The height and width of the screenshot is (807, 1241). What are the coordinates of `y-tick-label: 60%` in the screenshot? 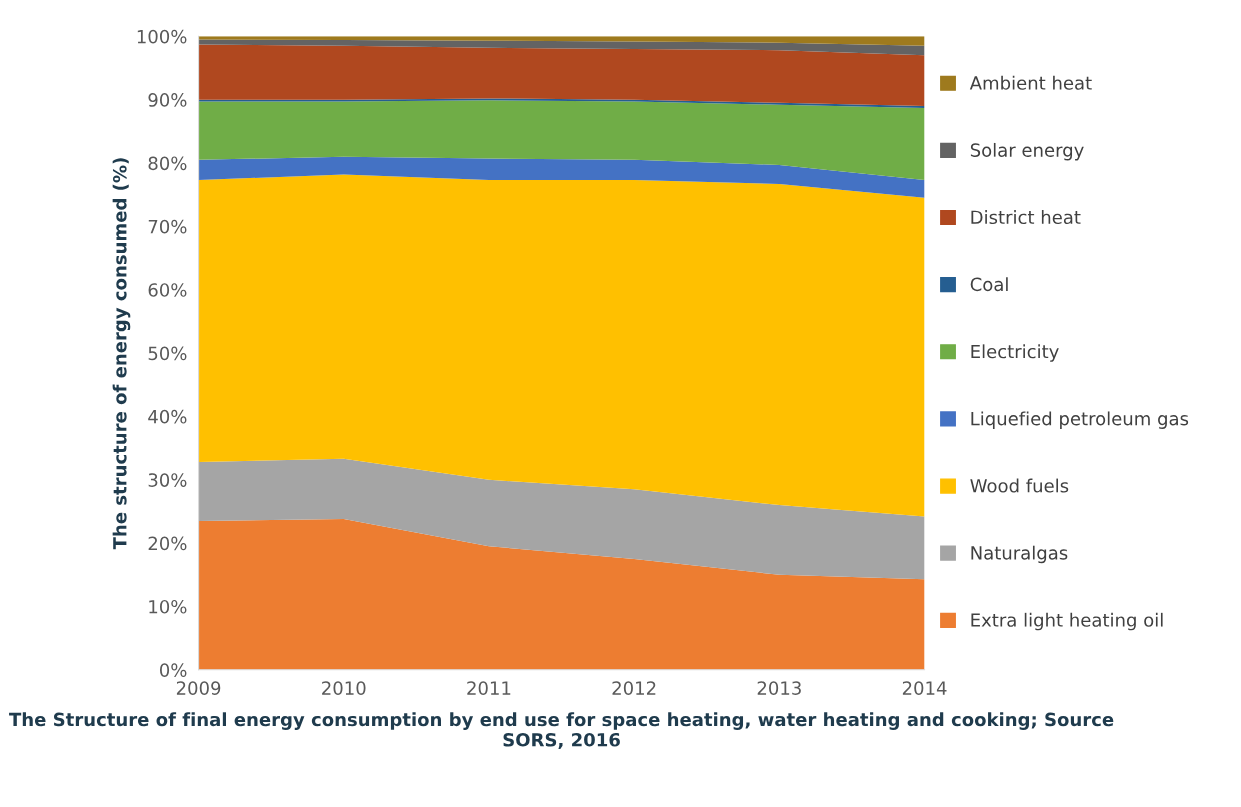 It's located at (167, 290).